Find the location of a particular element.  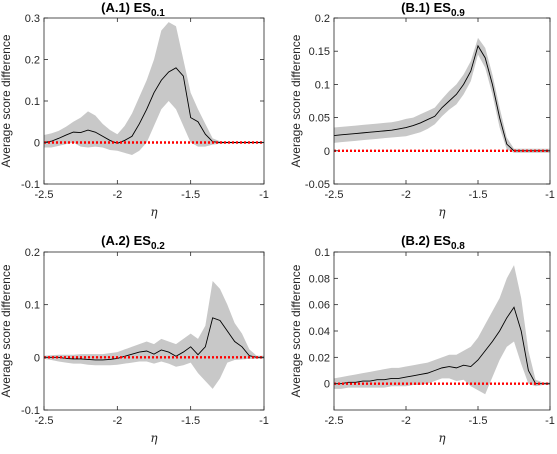

panel-title: (B.1) ES0.9 is located at coordinates (433, 9).